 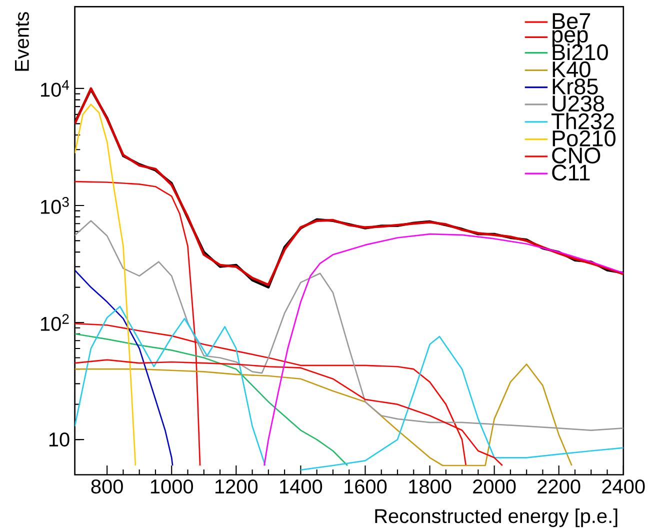 I want to click on x-tick-label: 2400, so click(x=623, y=487).